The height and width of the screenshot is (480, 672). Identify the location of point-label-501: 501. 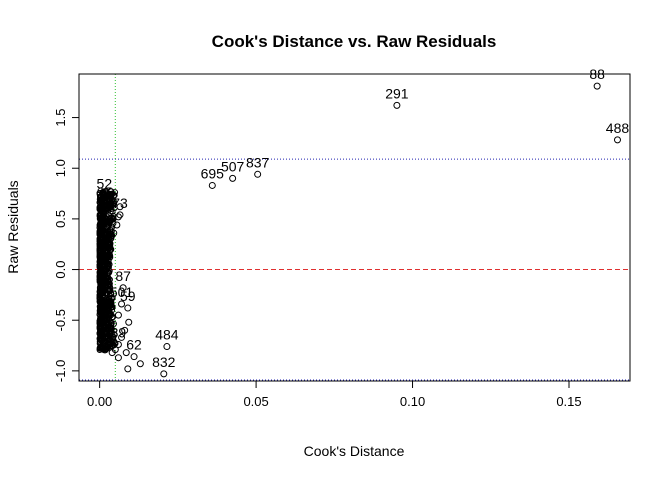
(122, 292).